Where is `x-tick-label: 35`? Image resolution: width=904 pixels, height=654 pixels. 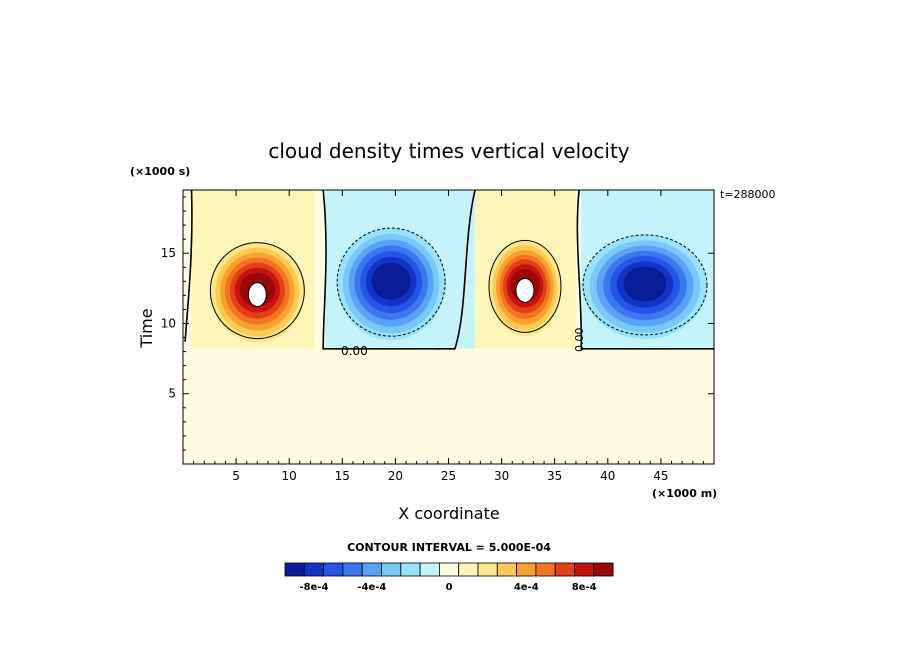 x-tick-label: 35 is located at coordinates (554, 476).